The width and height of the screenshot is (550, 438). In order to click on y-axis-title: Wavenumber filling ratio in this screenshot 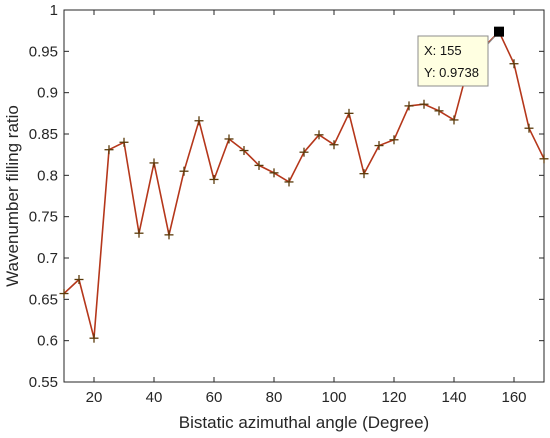, I will do `click(12, 196)`.